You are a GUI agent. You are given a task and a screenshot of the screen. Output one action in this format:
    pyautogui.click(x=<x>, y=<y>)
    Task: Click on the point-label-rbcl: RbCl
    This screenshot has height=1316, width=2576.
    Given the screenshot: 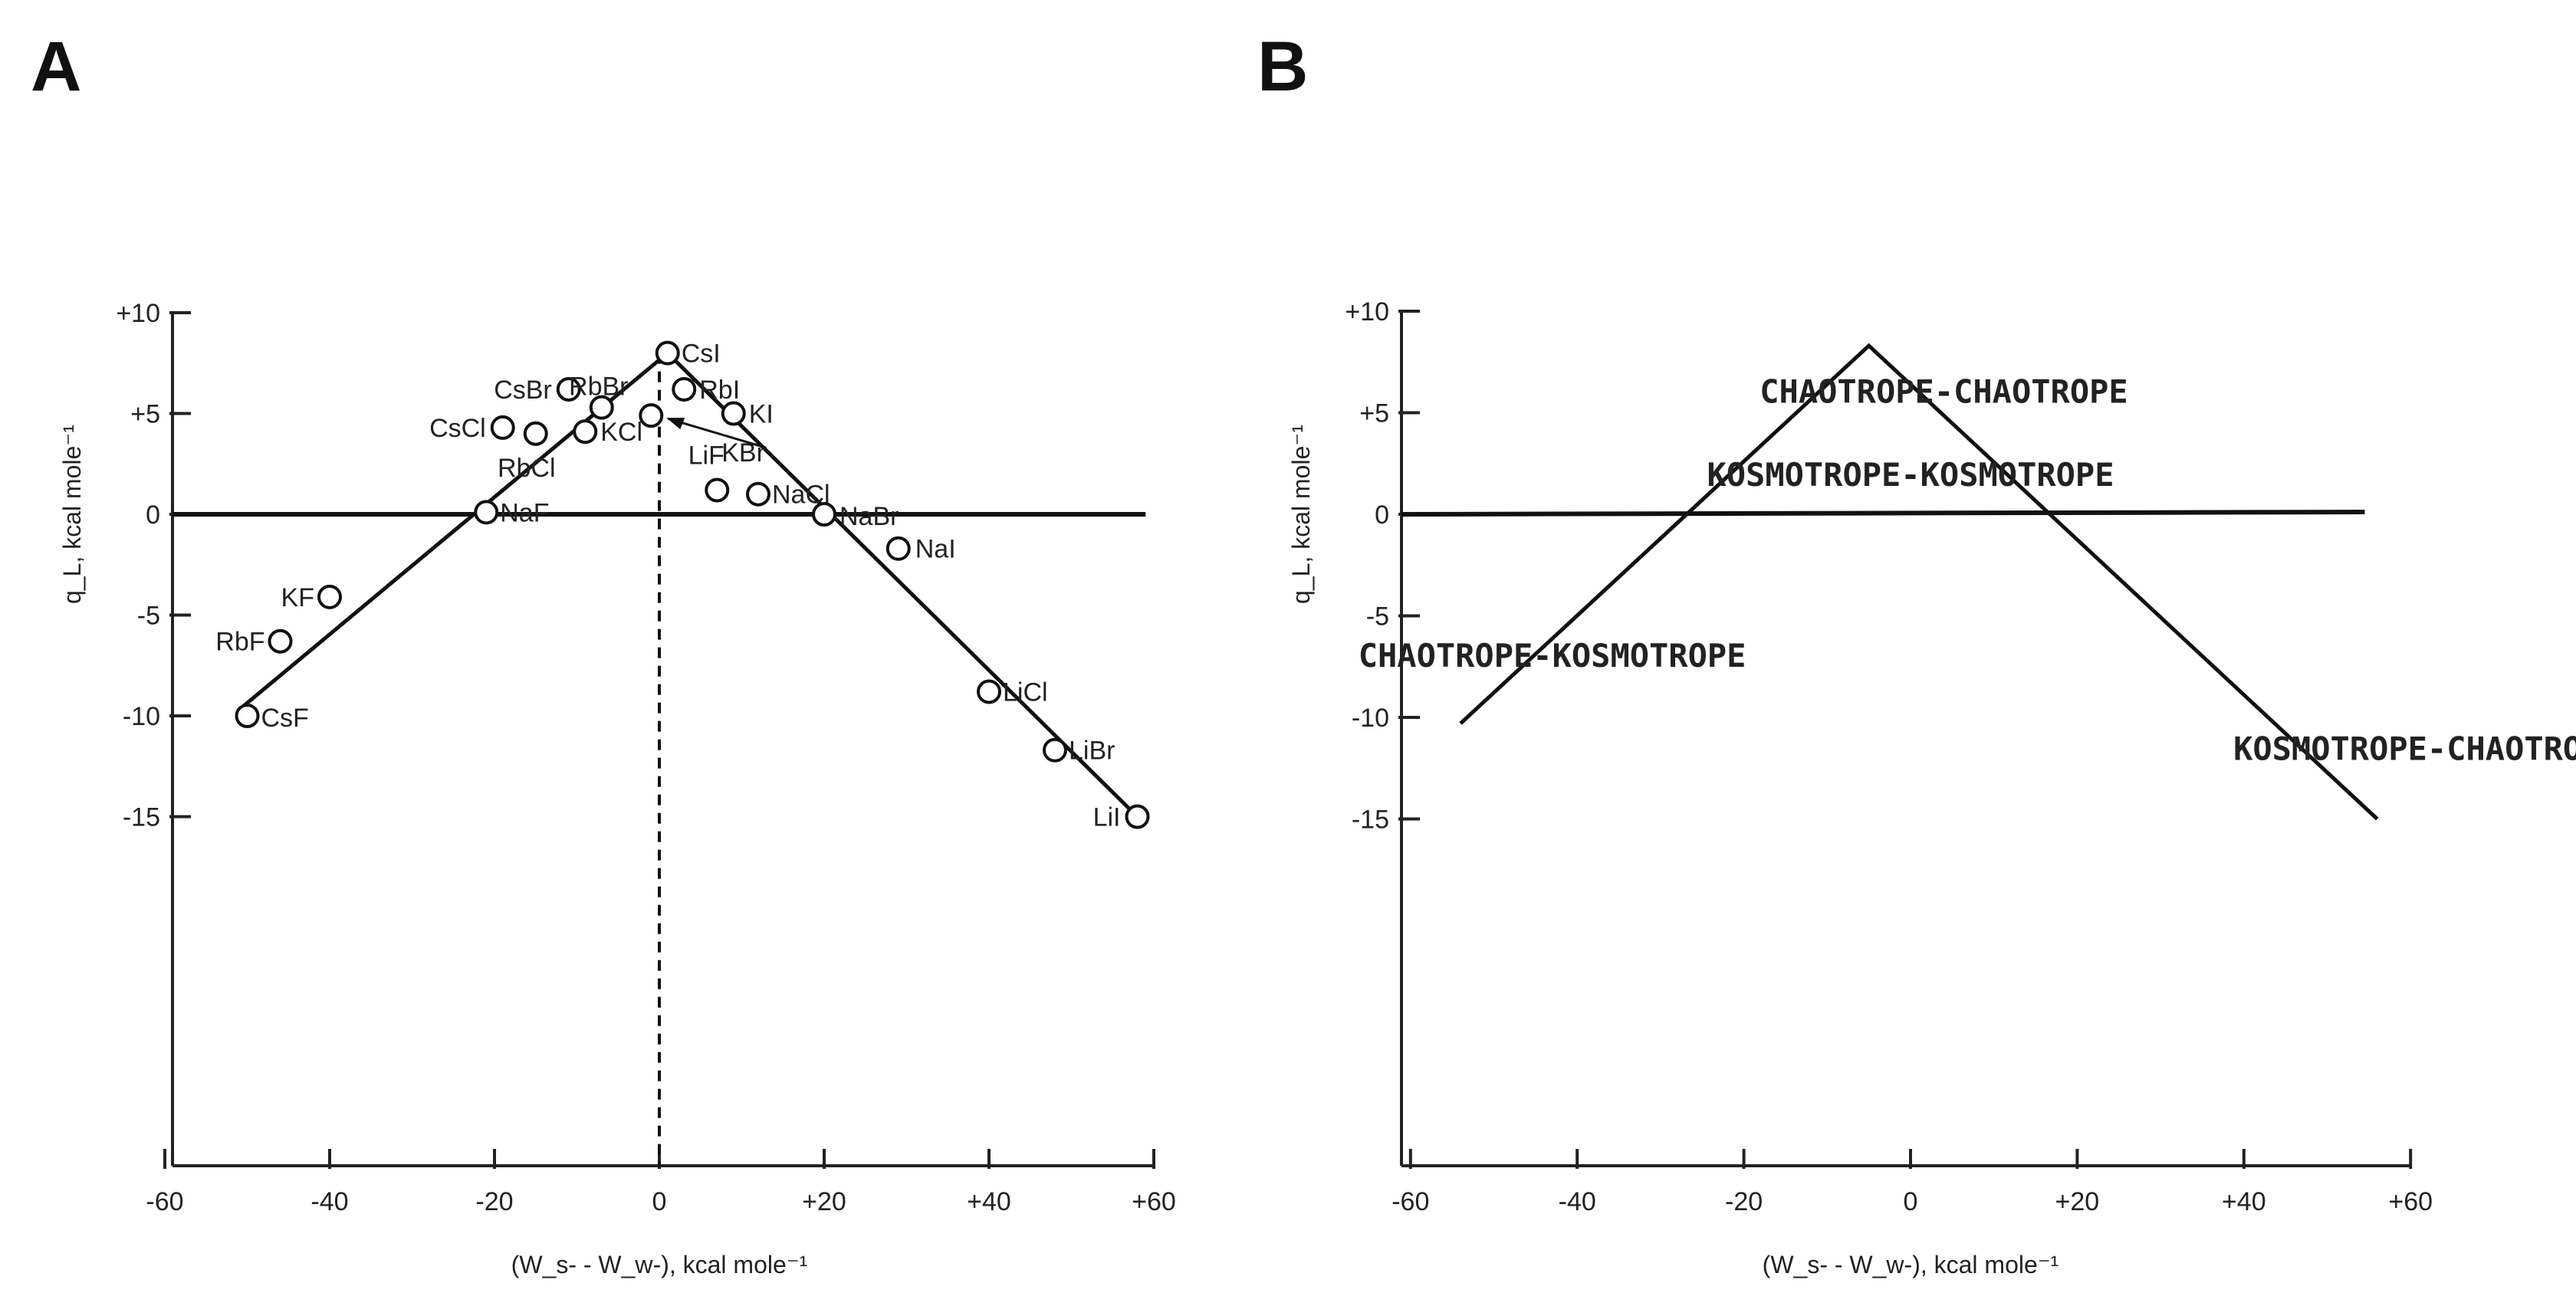 What is the action you would take?
    pyautogui.click(x=527, y=468)
    